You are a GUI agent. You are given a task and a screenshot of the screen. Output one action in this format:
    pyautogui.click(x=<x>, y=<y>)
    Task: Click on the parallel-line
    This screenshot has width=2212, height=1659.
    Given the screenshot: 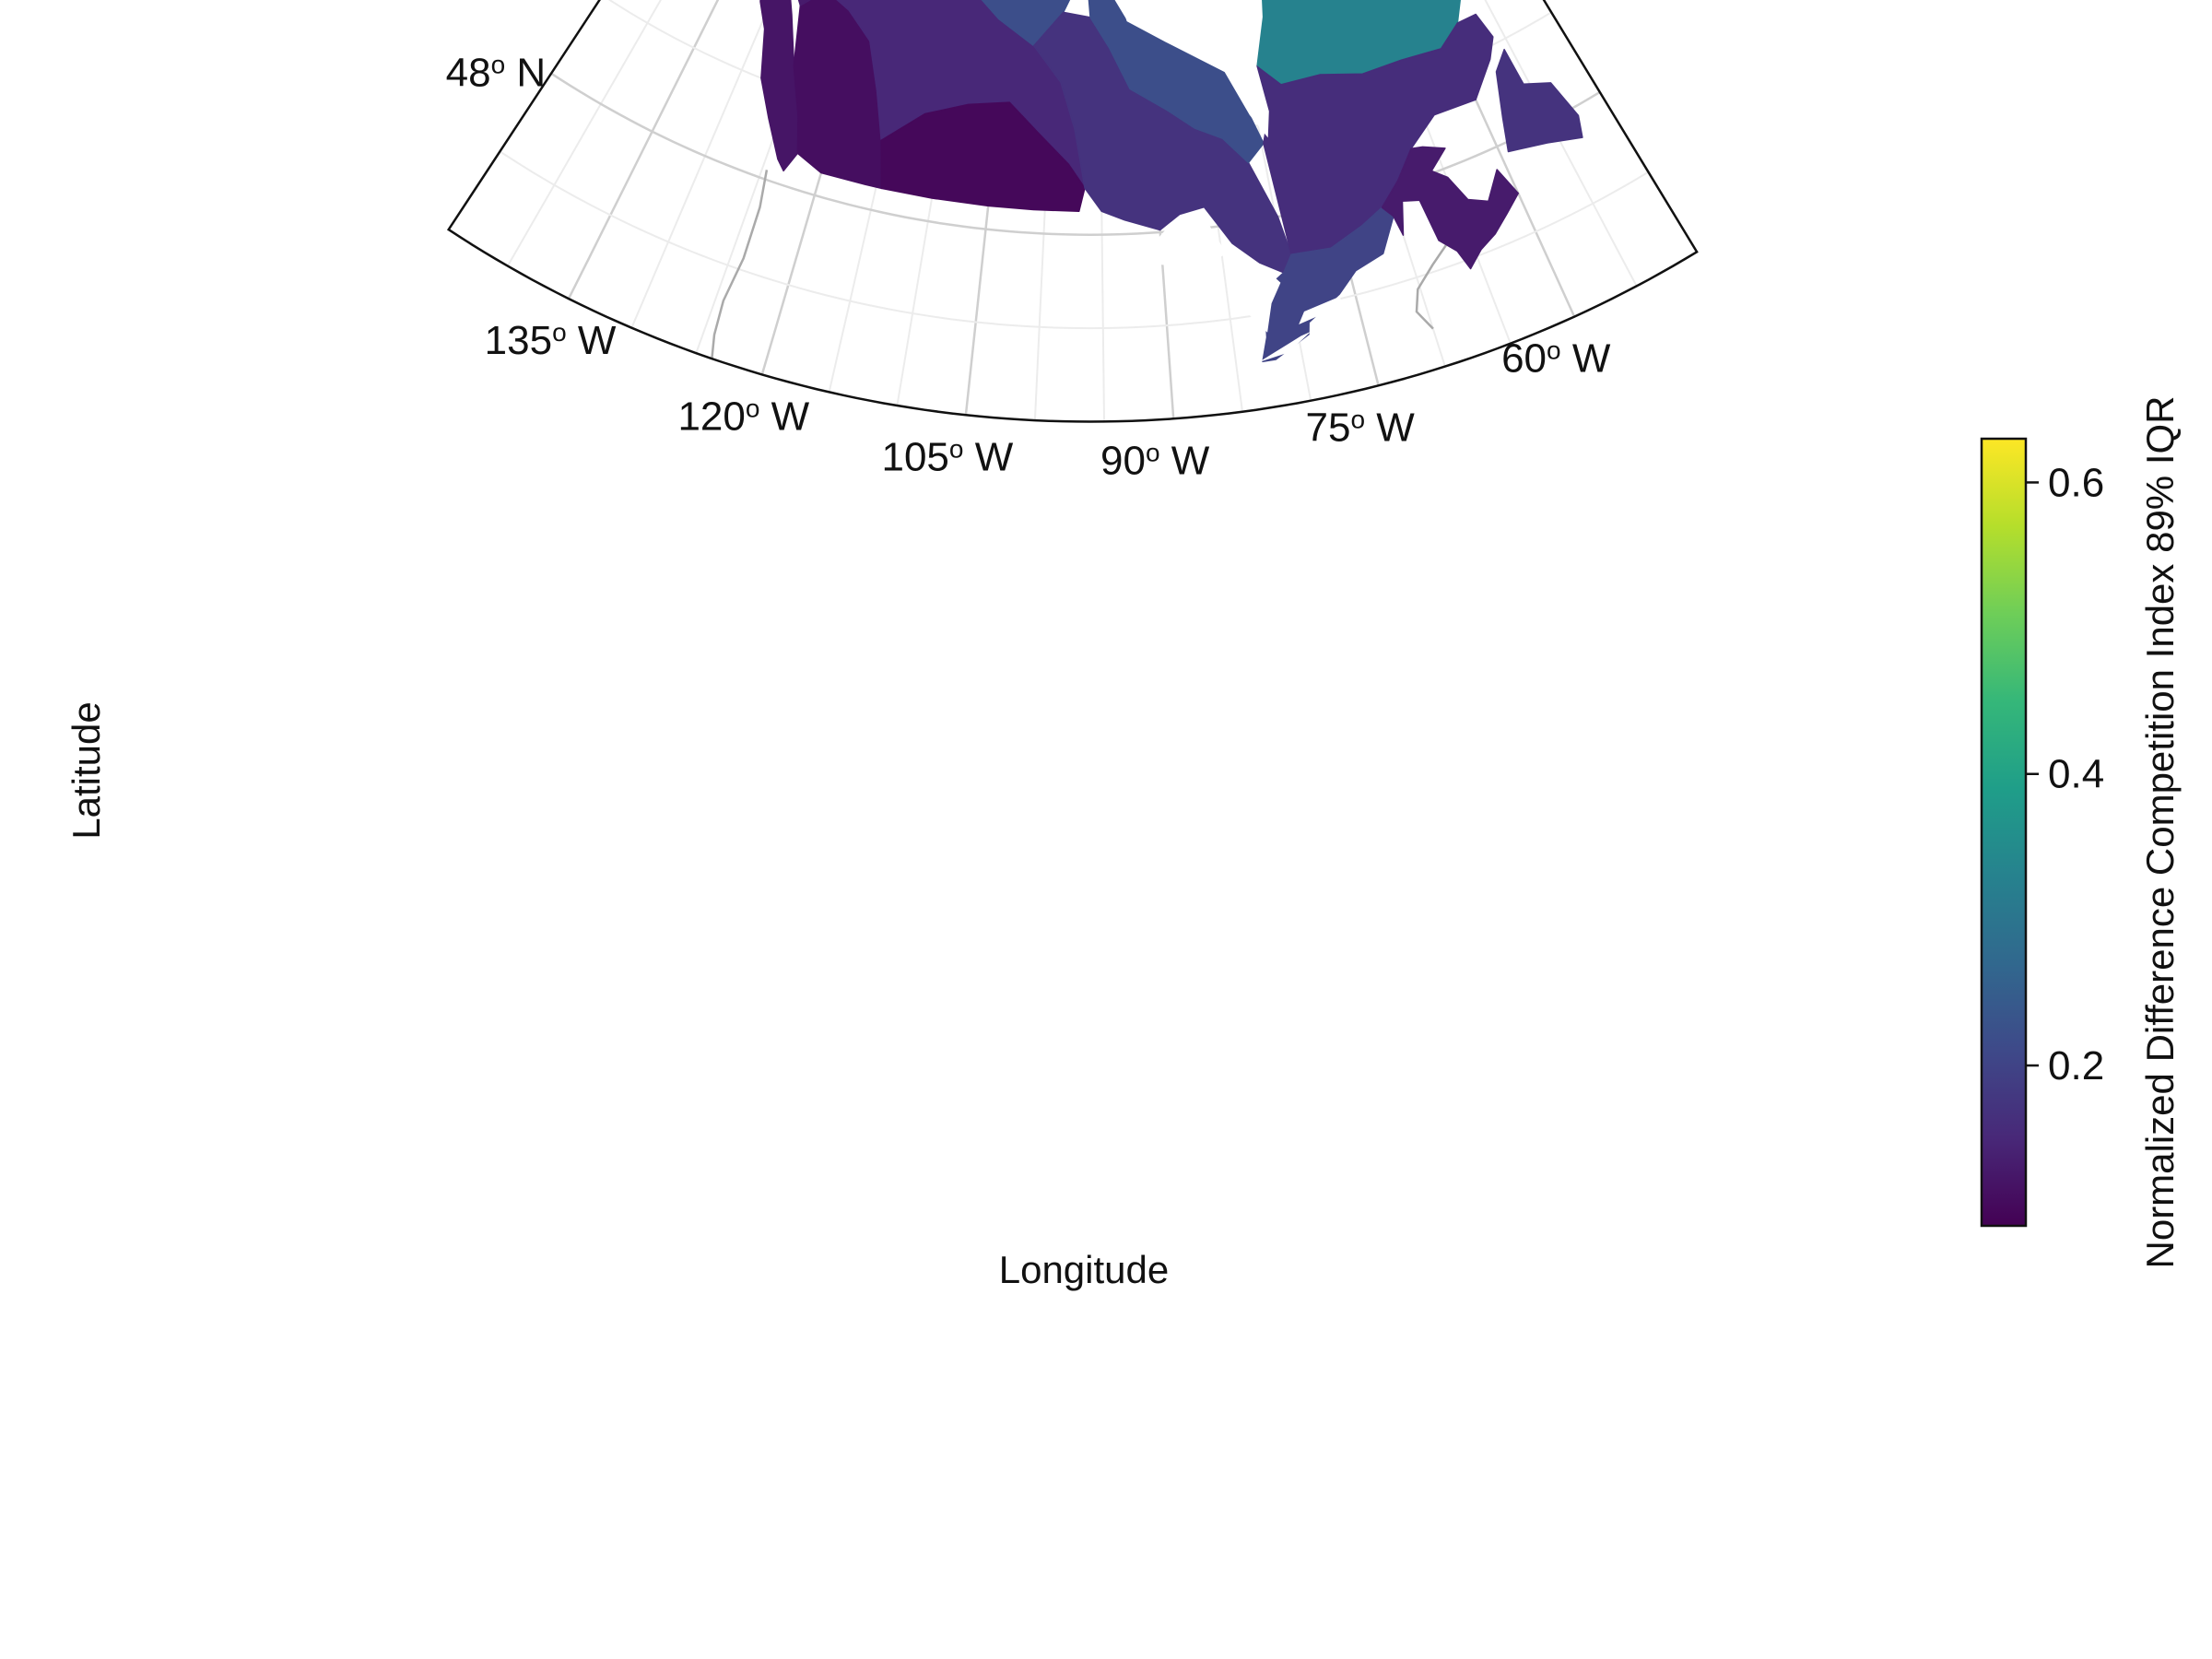 What is the action you would take?
    pyautogui.click(x=1073, y=325)
    